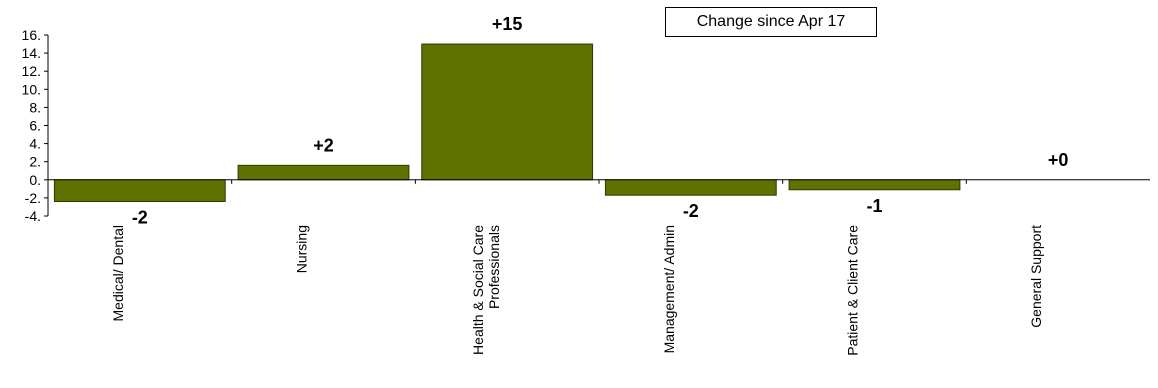 This screenshot has width=1158, height=388. What do you see at coordinates (31, 89) in the screenshot?
I see `y-tick-label: 10.` at bounding box center [31, 89].